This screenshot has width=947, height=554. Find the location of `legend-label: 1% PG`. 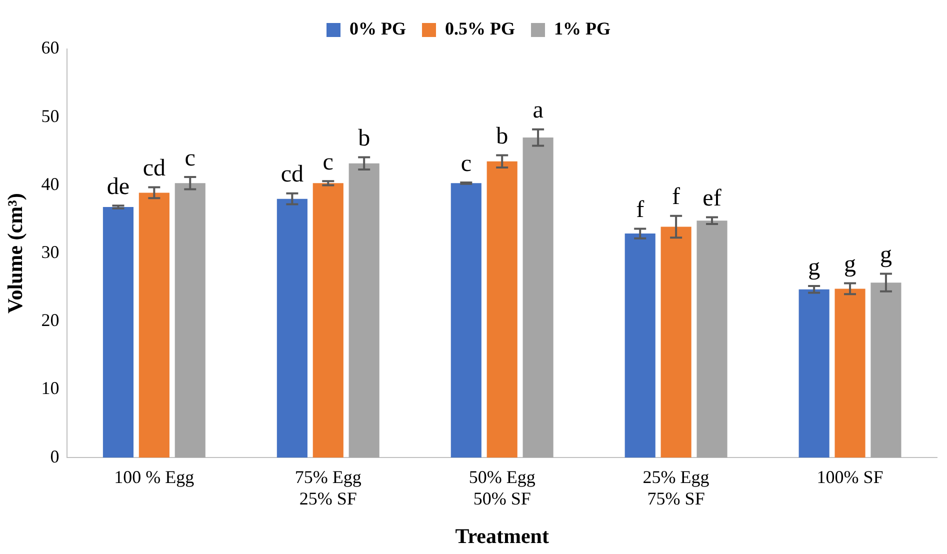

legend-label: 1% PG is located at coordinates (582, 28).